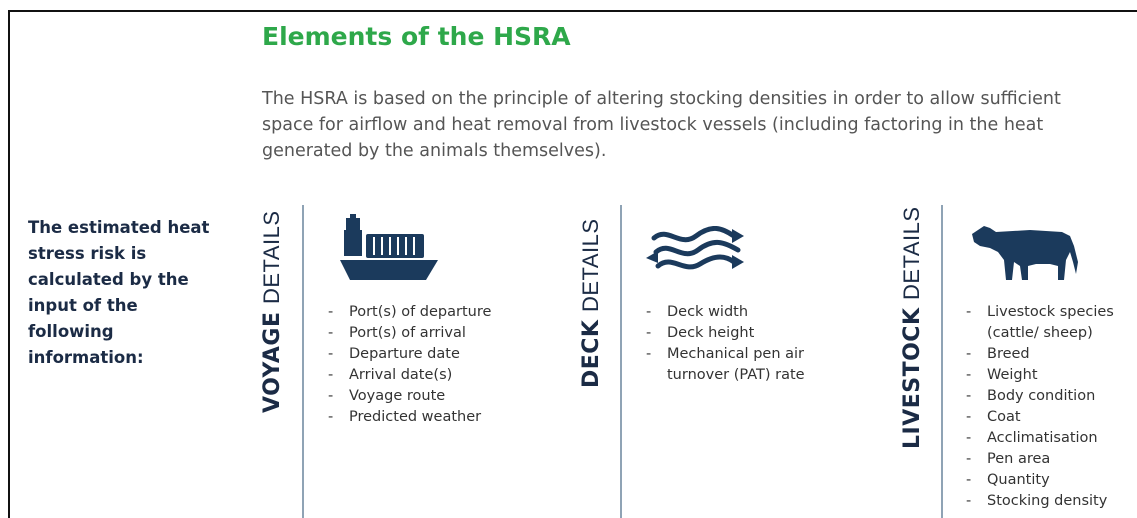  I want to click on list-item: Body condition, so click(1051, 396).